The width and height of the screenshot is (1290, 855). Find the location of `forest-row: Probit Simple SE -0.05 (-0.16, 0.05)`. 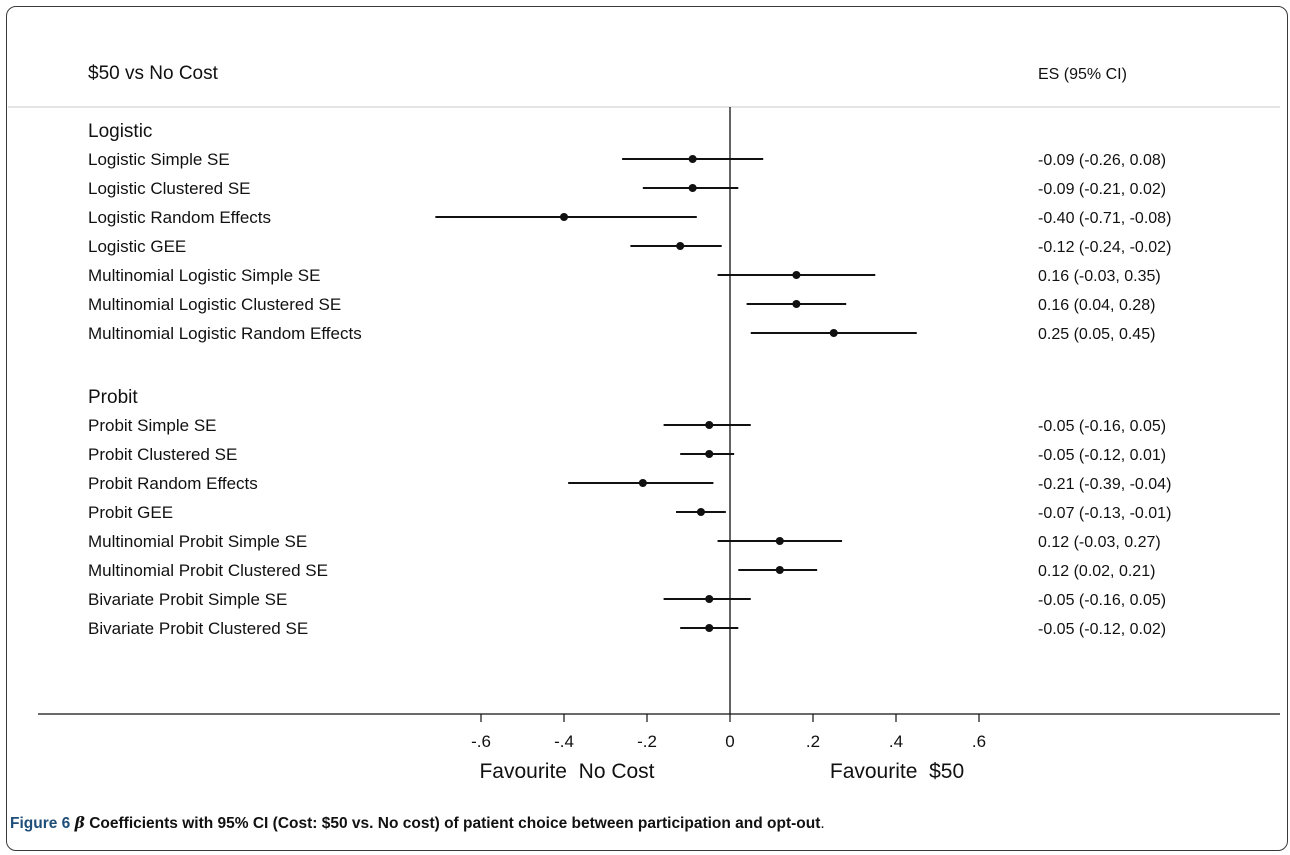

forest-row: Probit Simple SE -0.05 (-0.16, 0.05) is located at coordinates (627, 425).